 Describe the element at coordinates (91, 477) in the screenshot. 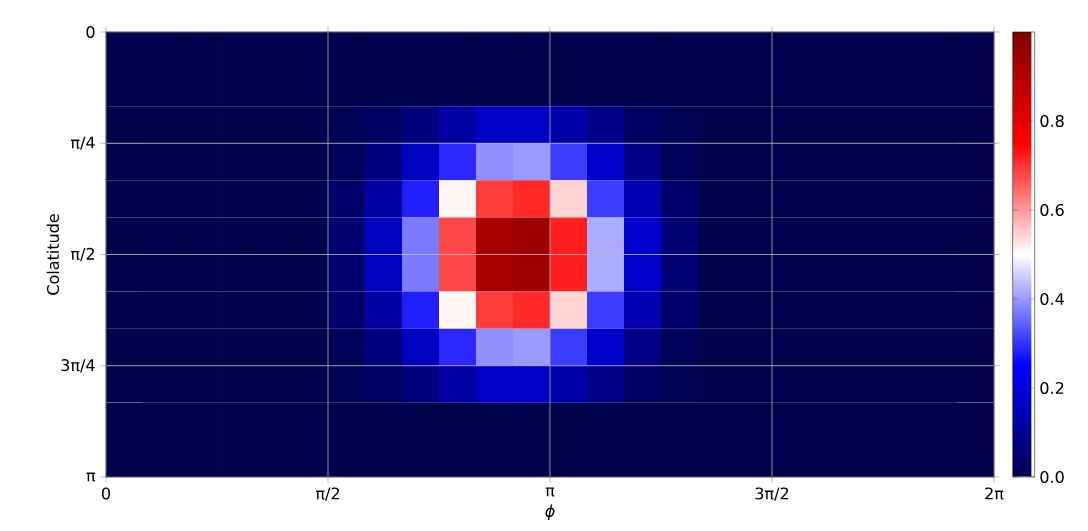

I see `y-tick-label: π` at that location.